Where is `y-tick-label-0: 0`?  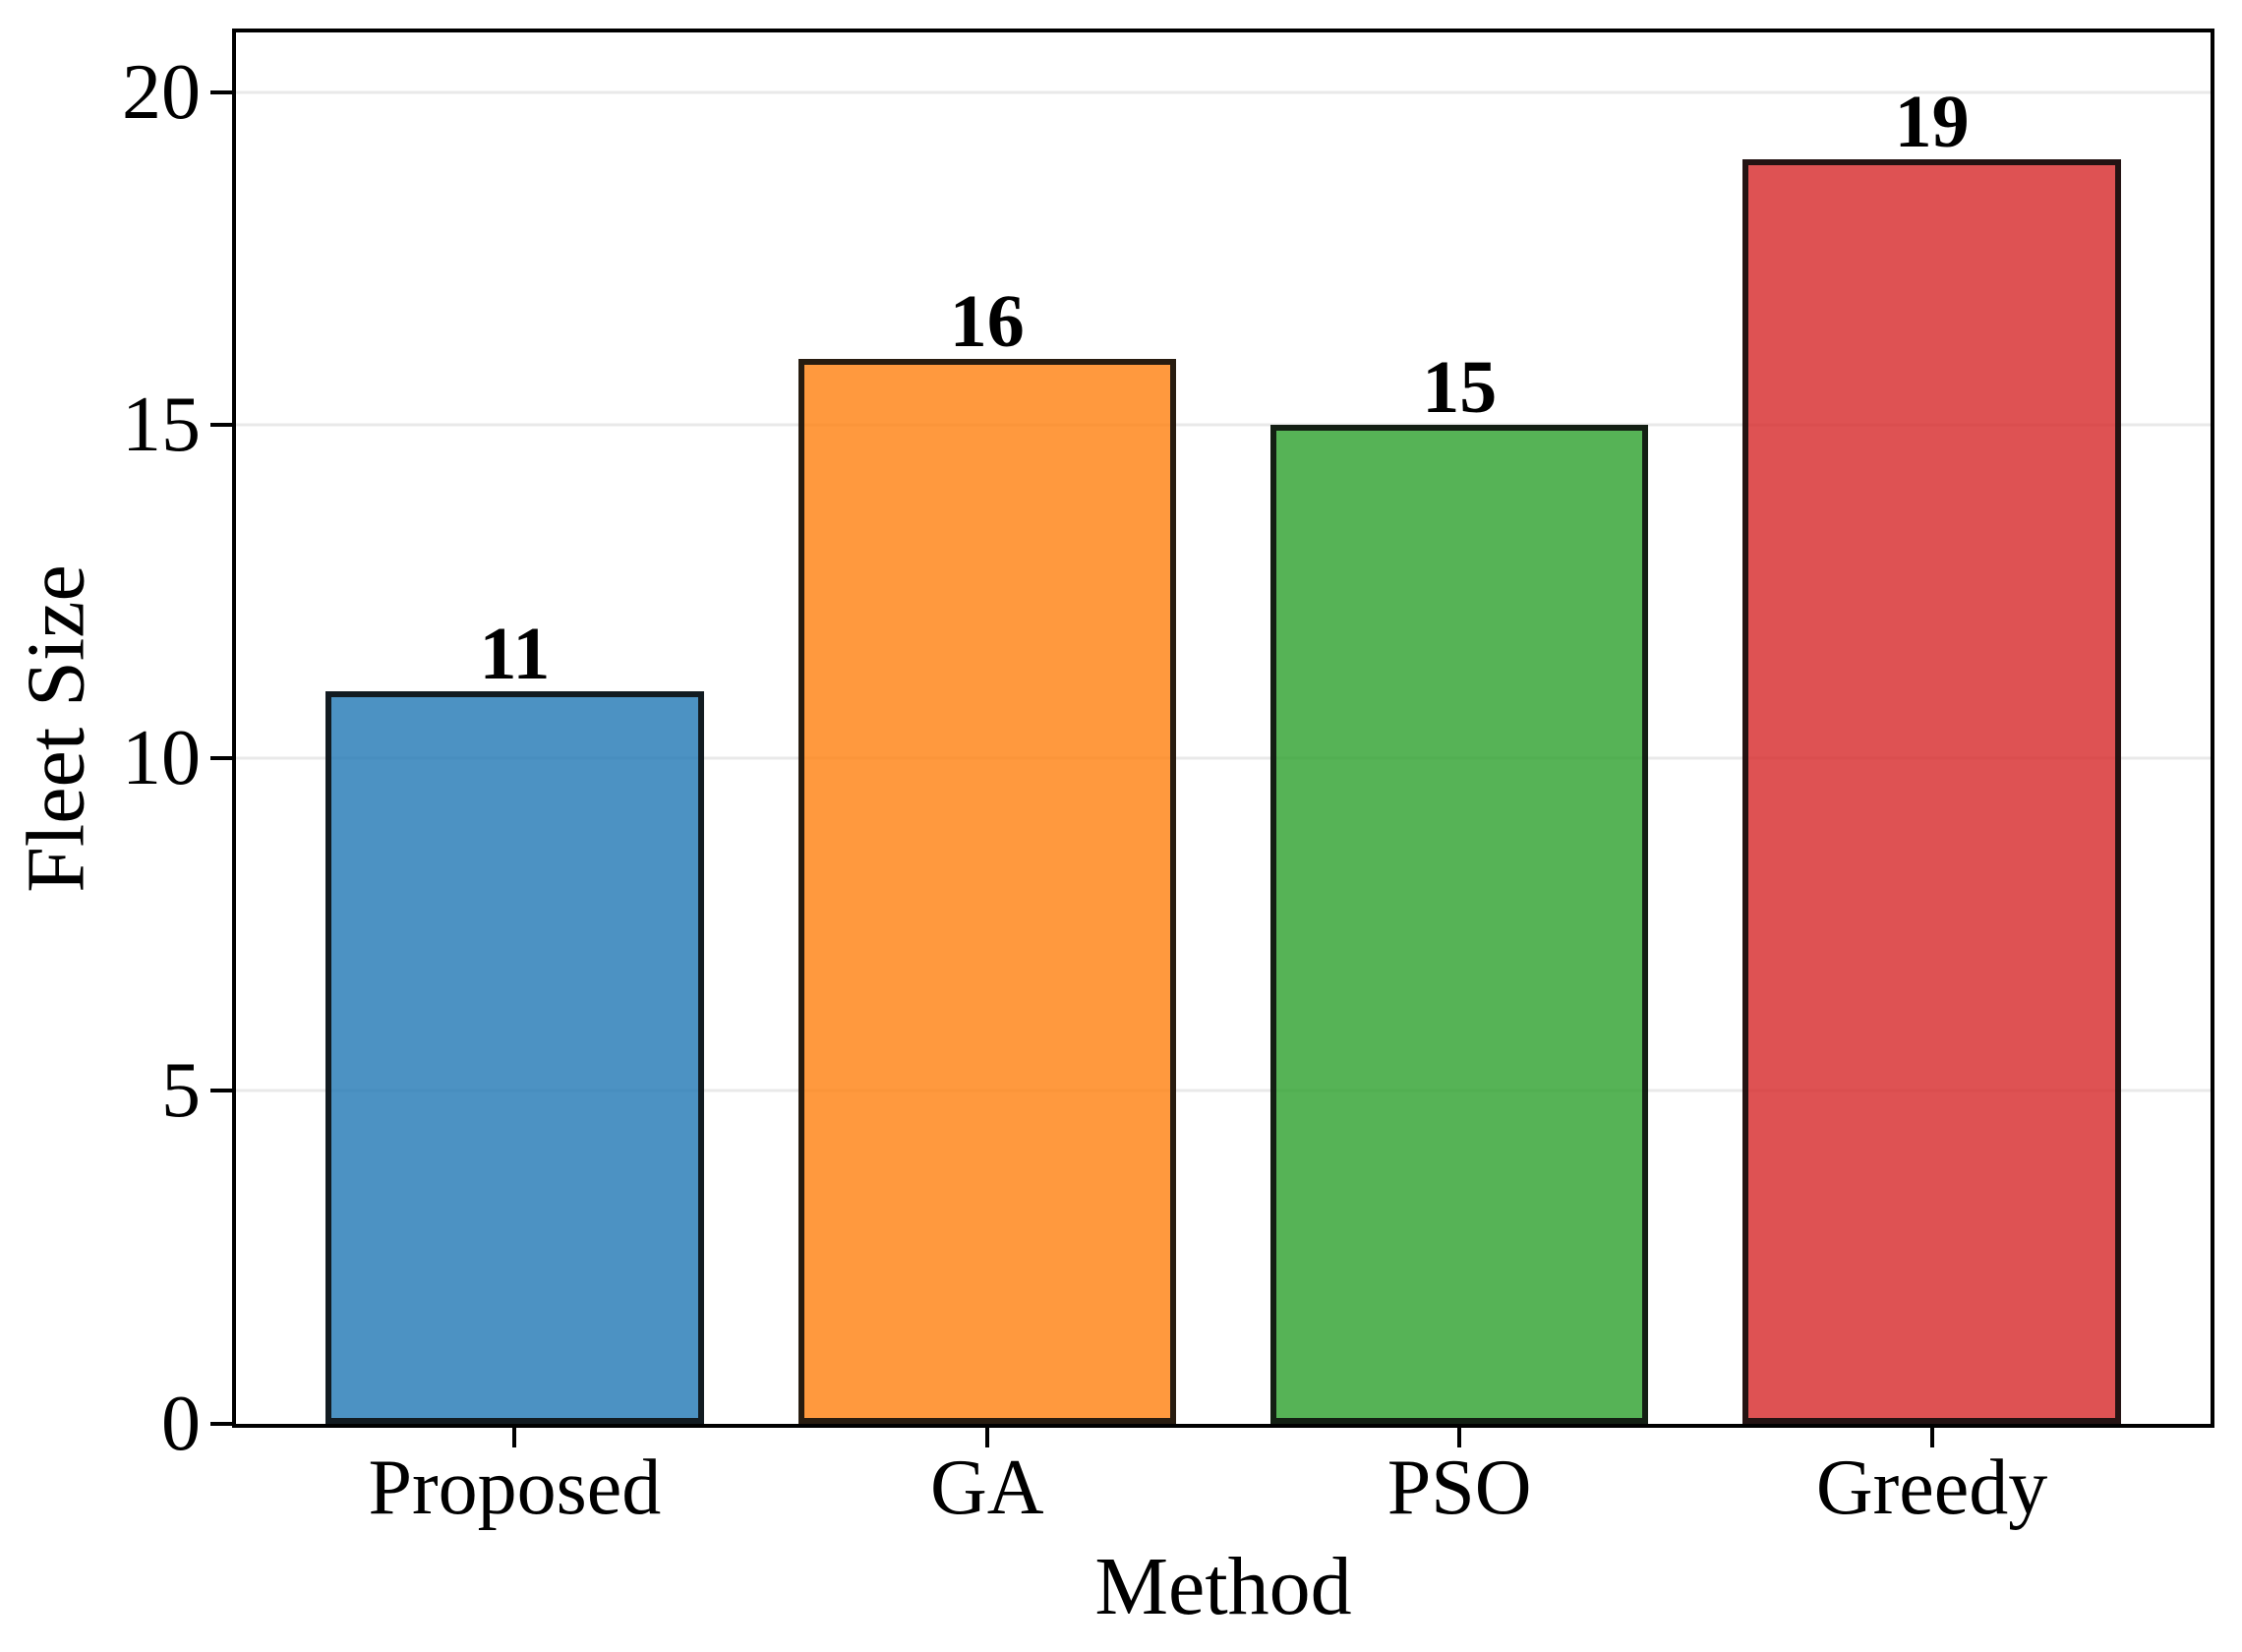 y-tick-label-0: 0 is located at coordinates (181, 1424).